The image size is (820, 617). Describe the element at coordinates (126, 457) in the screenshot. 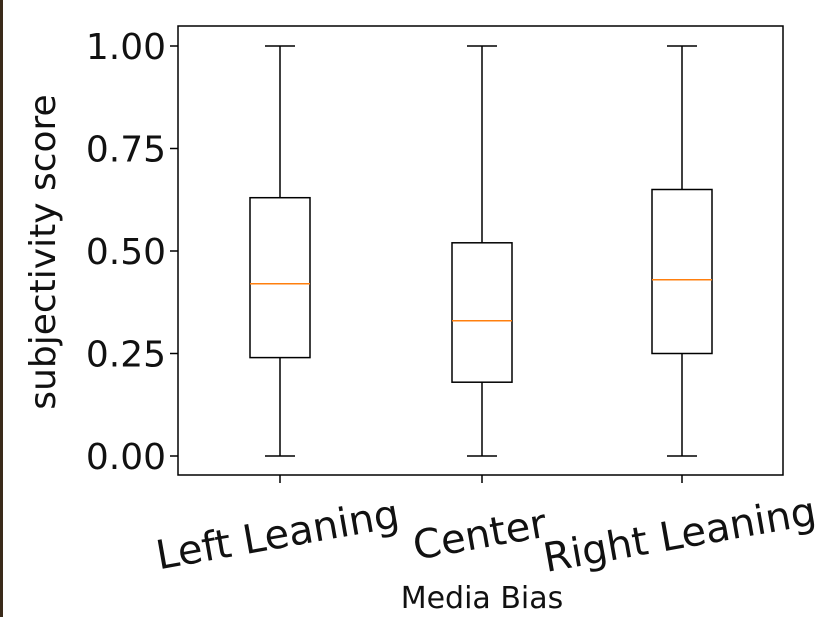

I see `y-tick-label: 0.00` at that location.